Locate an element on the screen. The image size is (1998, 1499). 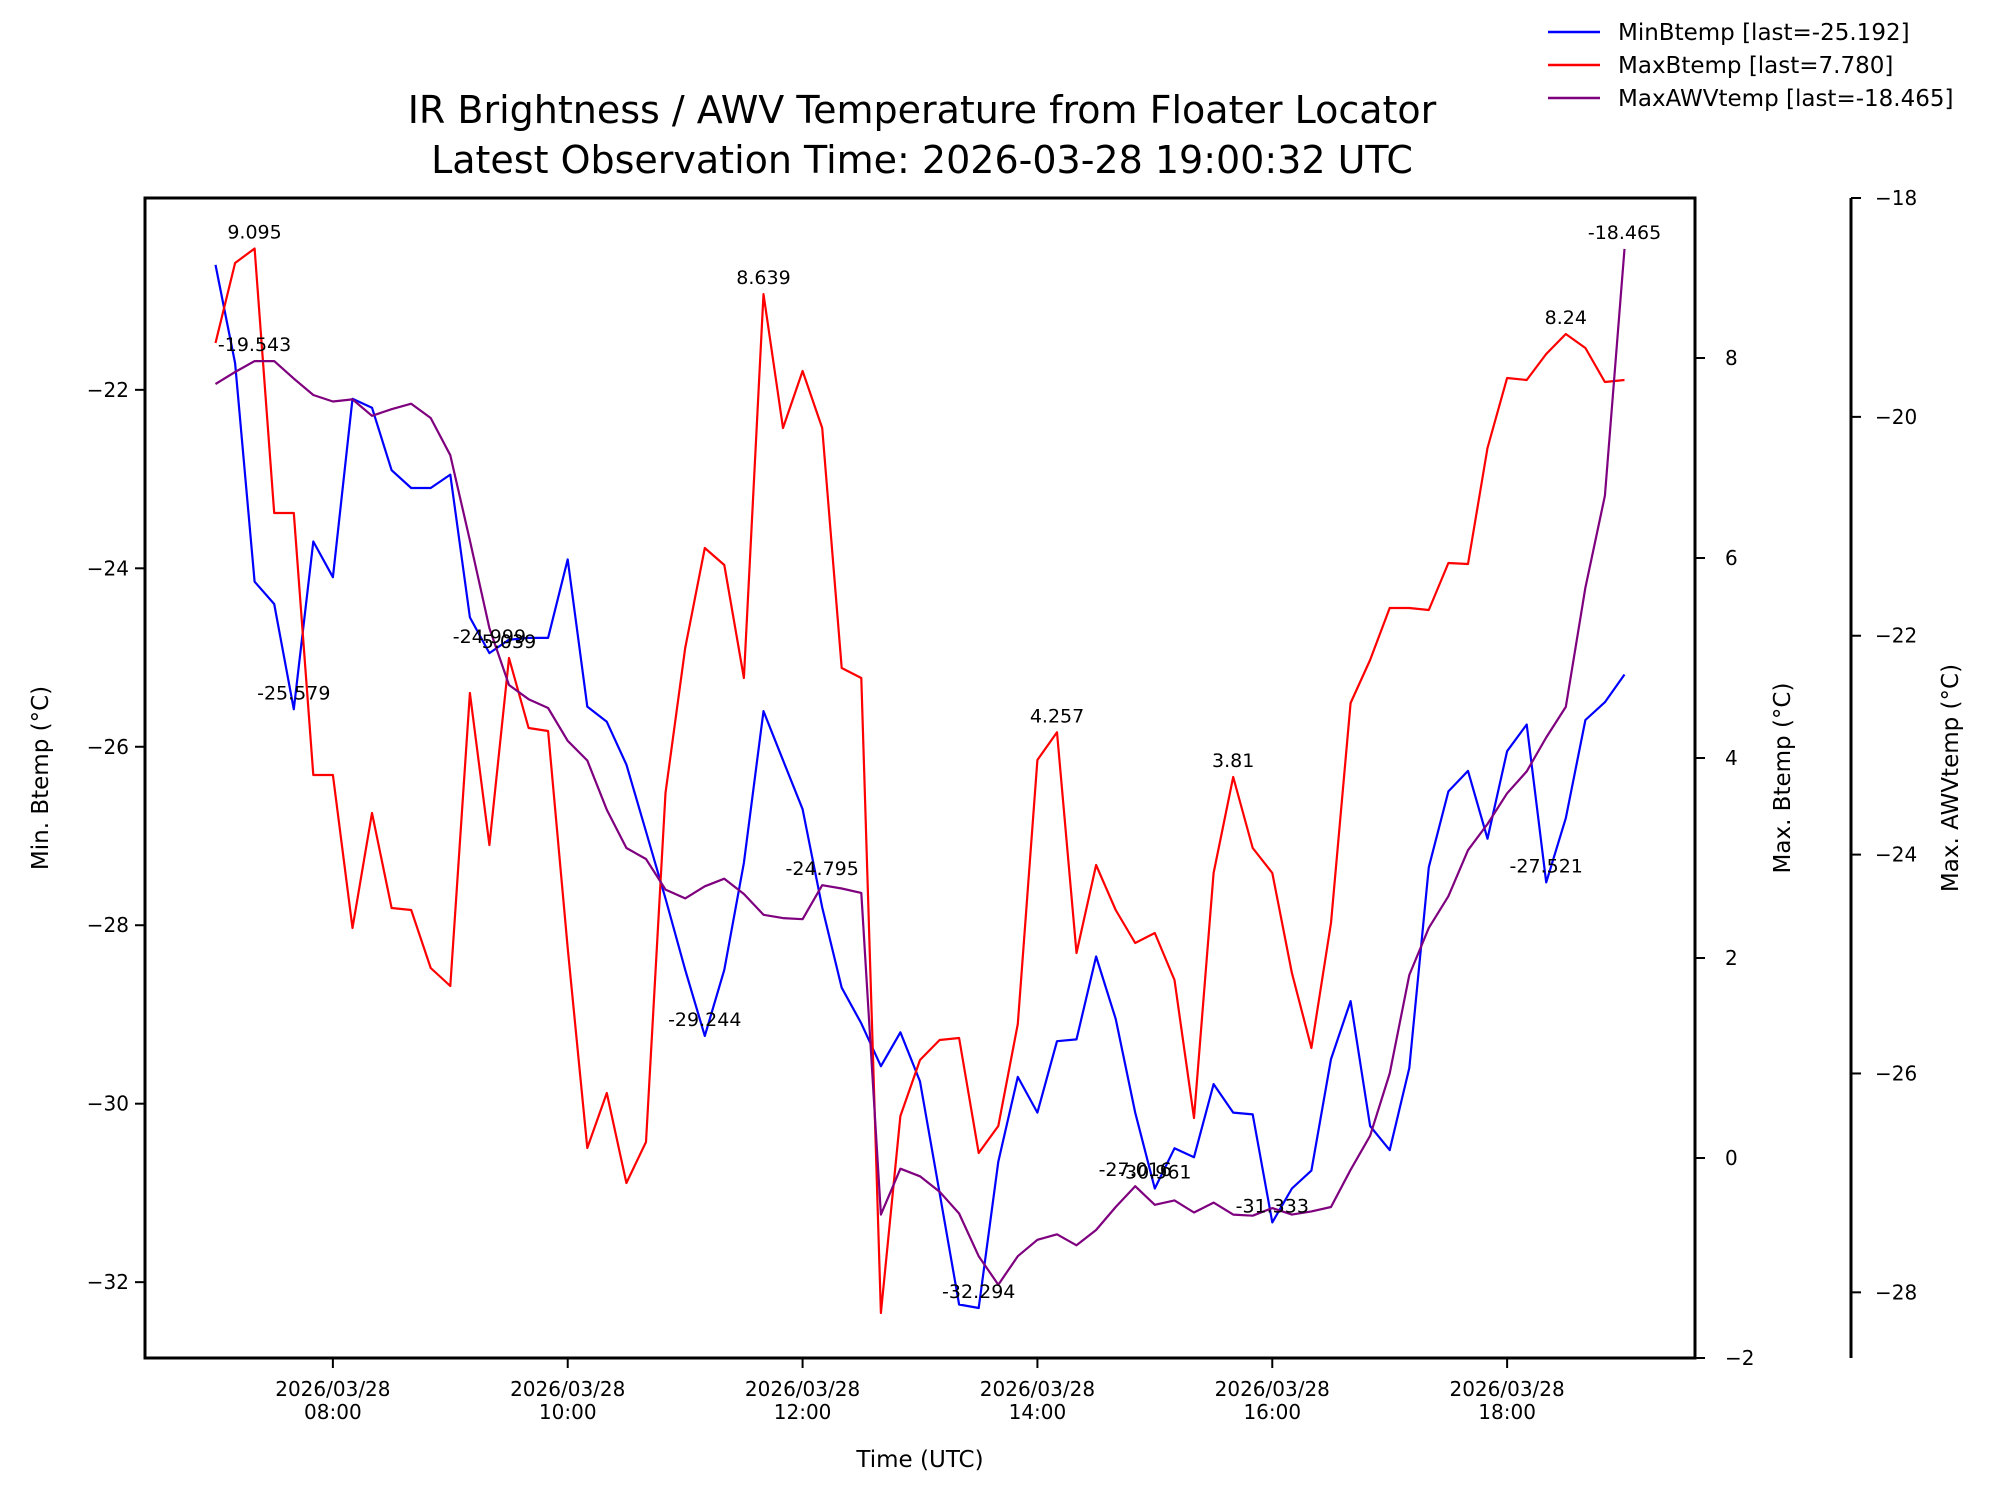
data-label: -24.795 is located at coordinates (822, 869).